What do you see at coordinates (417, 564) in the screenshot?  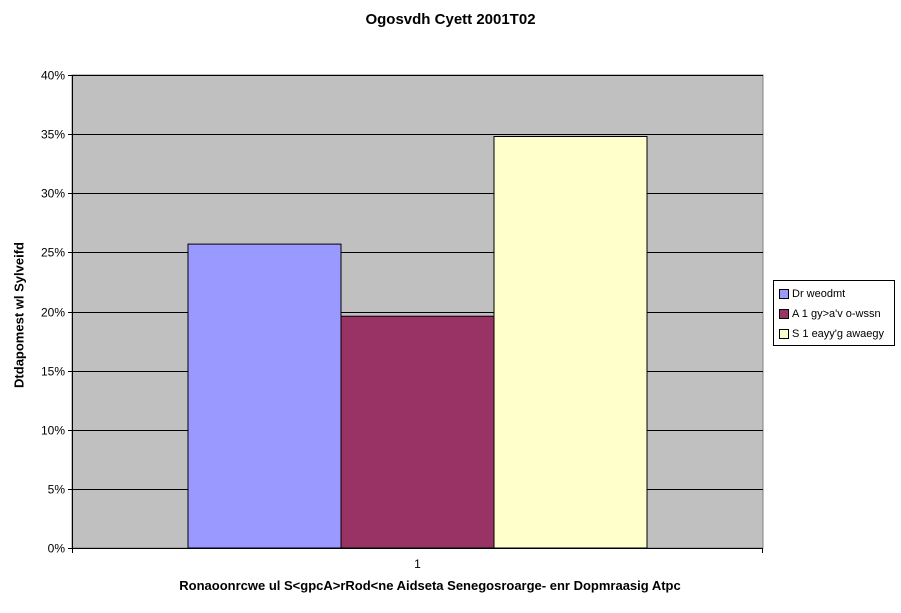 I see `x-tick-label: 1` at bounding box center [417, 564].